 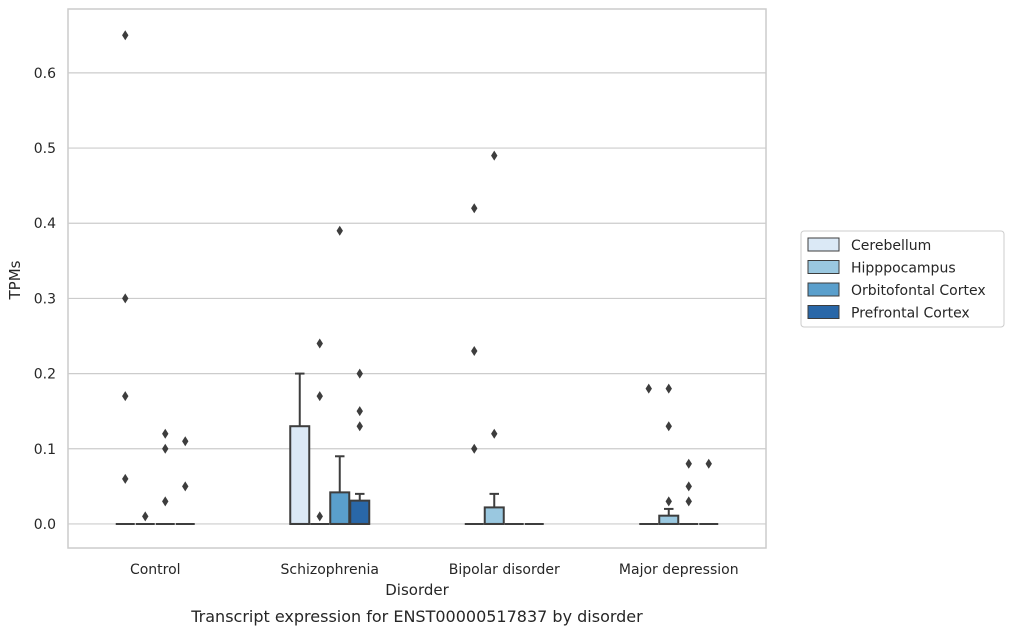 What do you see at coordinates (910, 314) in the screenshot?
I see `legend-label: Prefrontal Cortex` at bounding box center [910, 314].